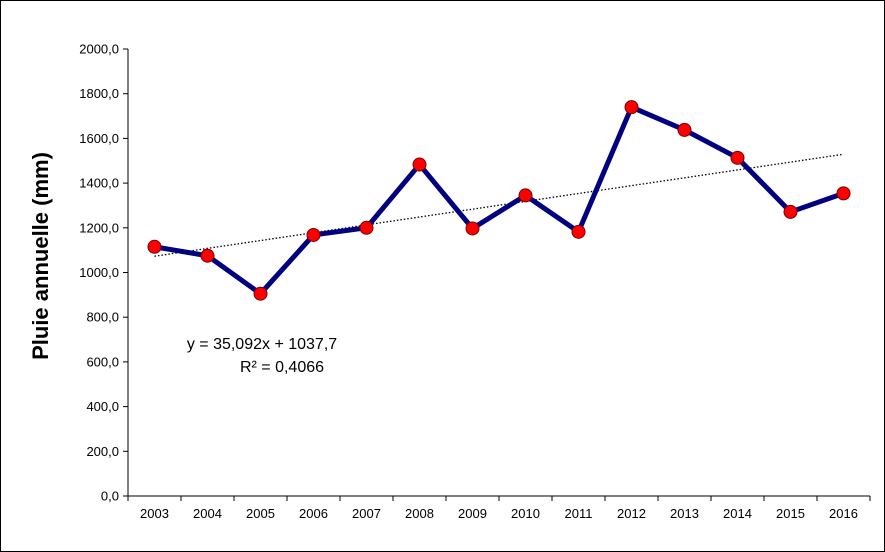 The image size is (885, 552). Describe the element at coordinates (154, 513) in the screenshot. I see `x-tick-label: 2003` at that location.